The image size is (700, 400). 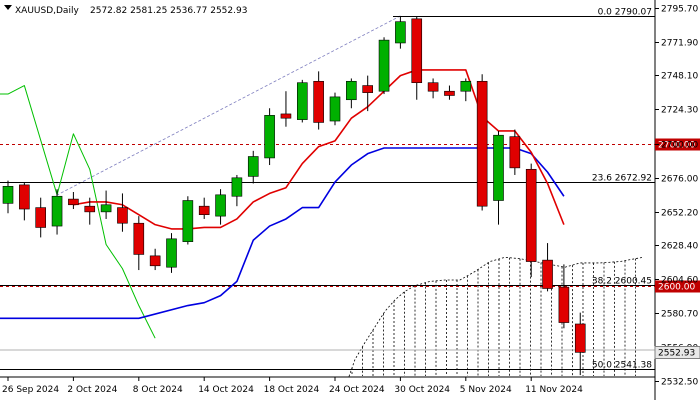 I want to click on price-tick-label: 2580.70, so click(x=679, y=315).